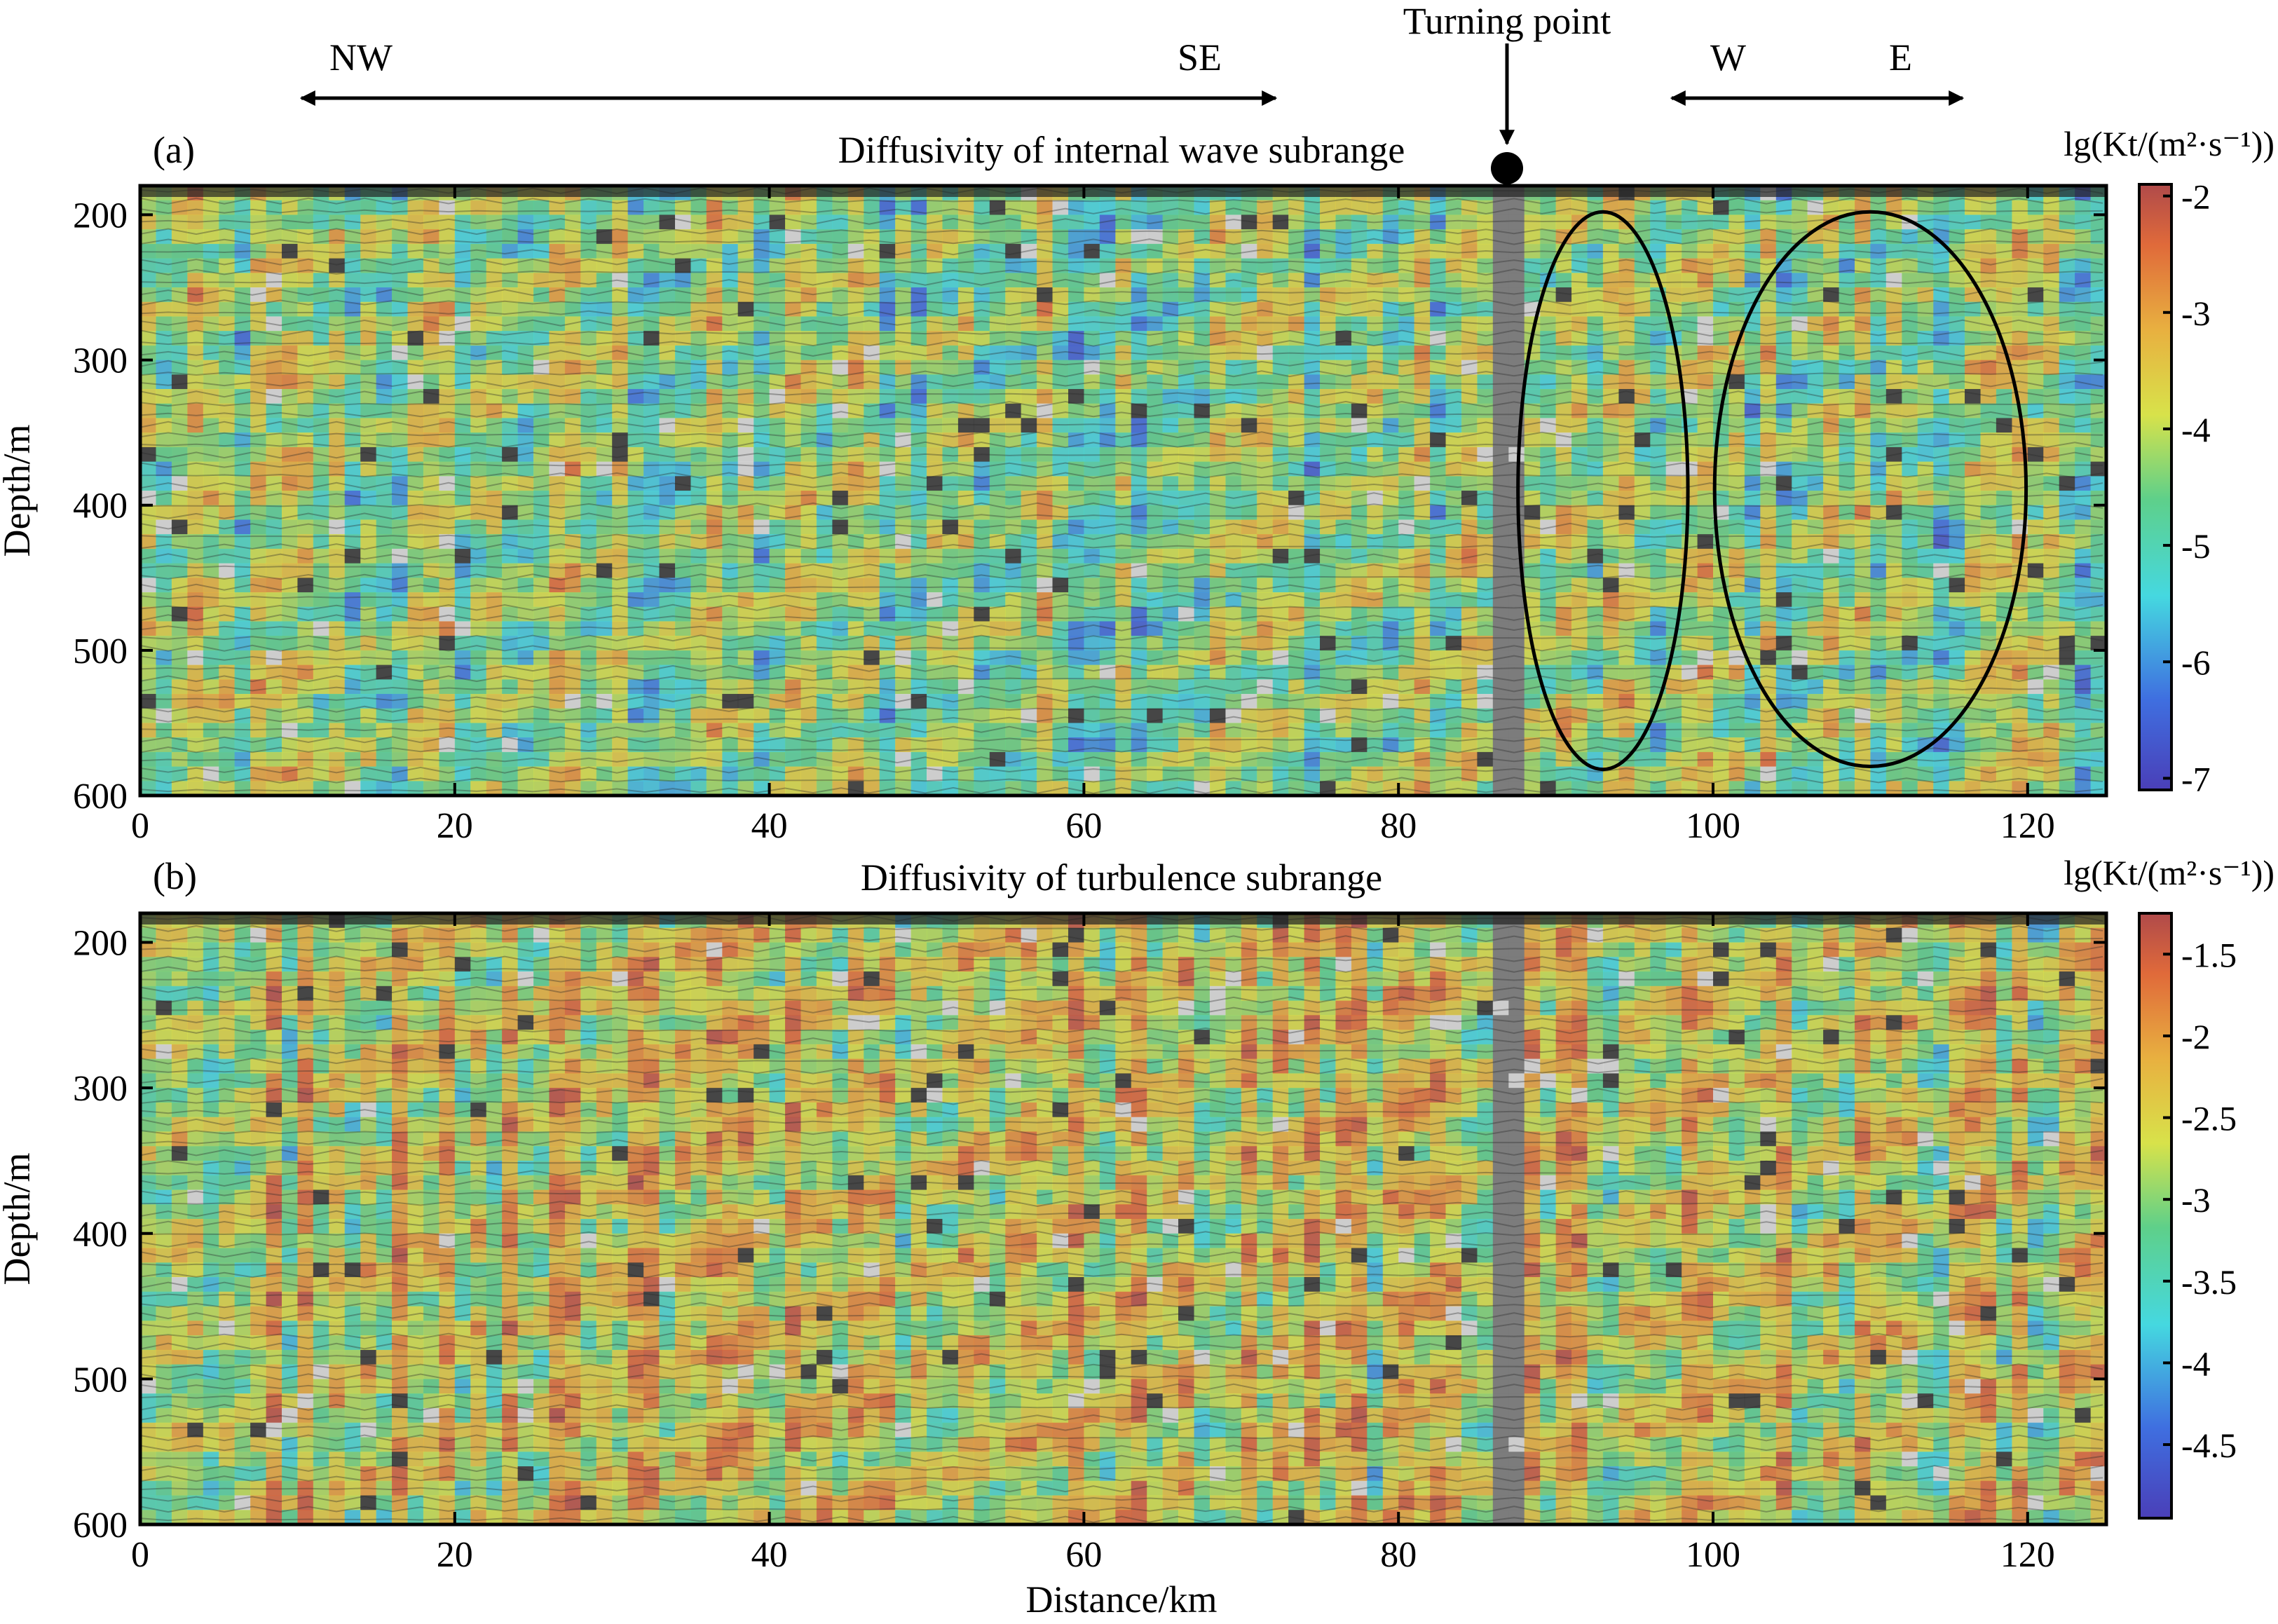 Image resolution: width=2278 pixels, height=1624 pixels. What do you see at coordinates (2209, 1118) in the screenshot?
I see `colorbar-tick-label: -2.5` at bounding box center [2209, 1118].